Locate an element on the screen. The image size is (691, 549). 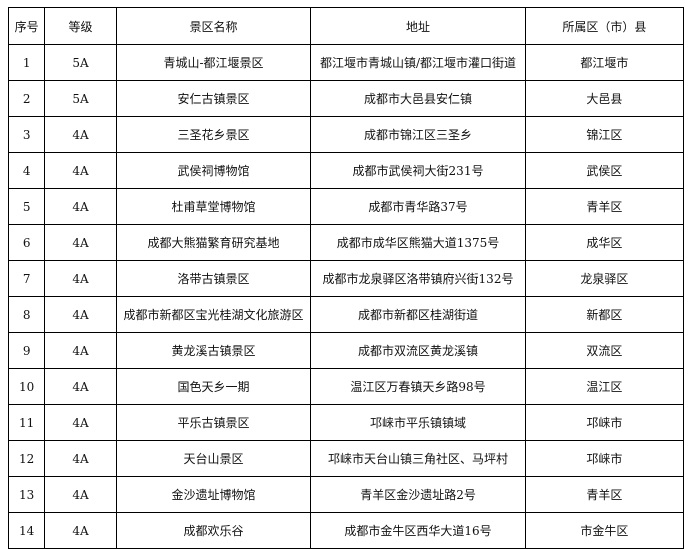
table-row: 14 4A 成都欢乐谷 成都市金牛区西华大道16号 市金牛区 is located at coordinates (346, 530).